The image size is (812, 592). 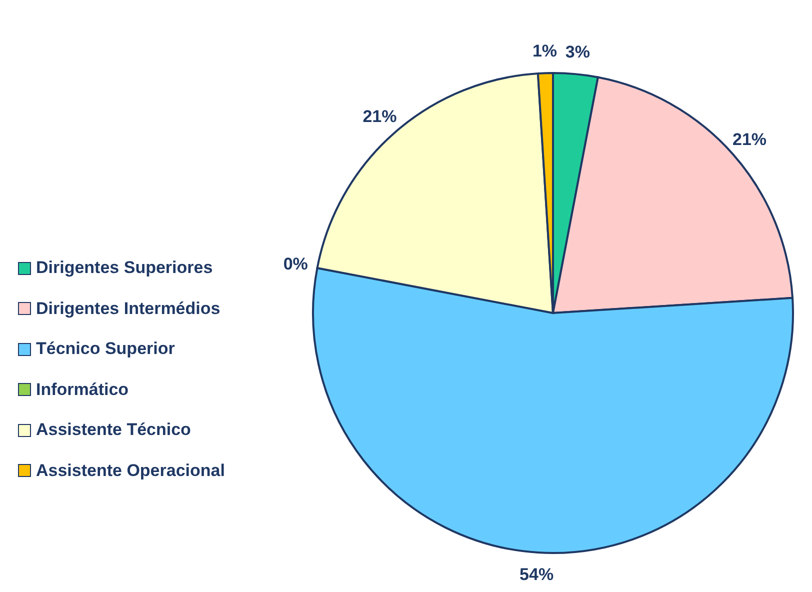 What do you see at coordinates (545, 51) in the screenshot?
I see `data-label: 1%` at bounding box center [545, 51].